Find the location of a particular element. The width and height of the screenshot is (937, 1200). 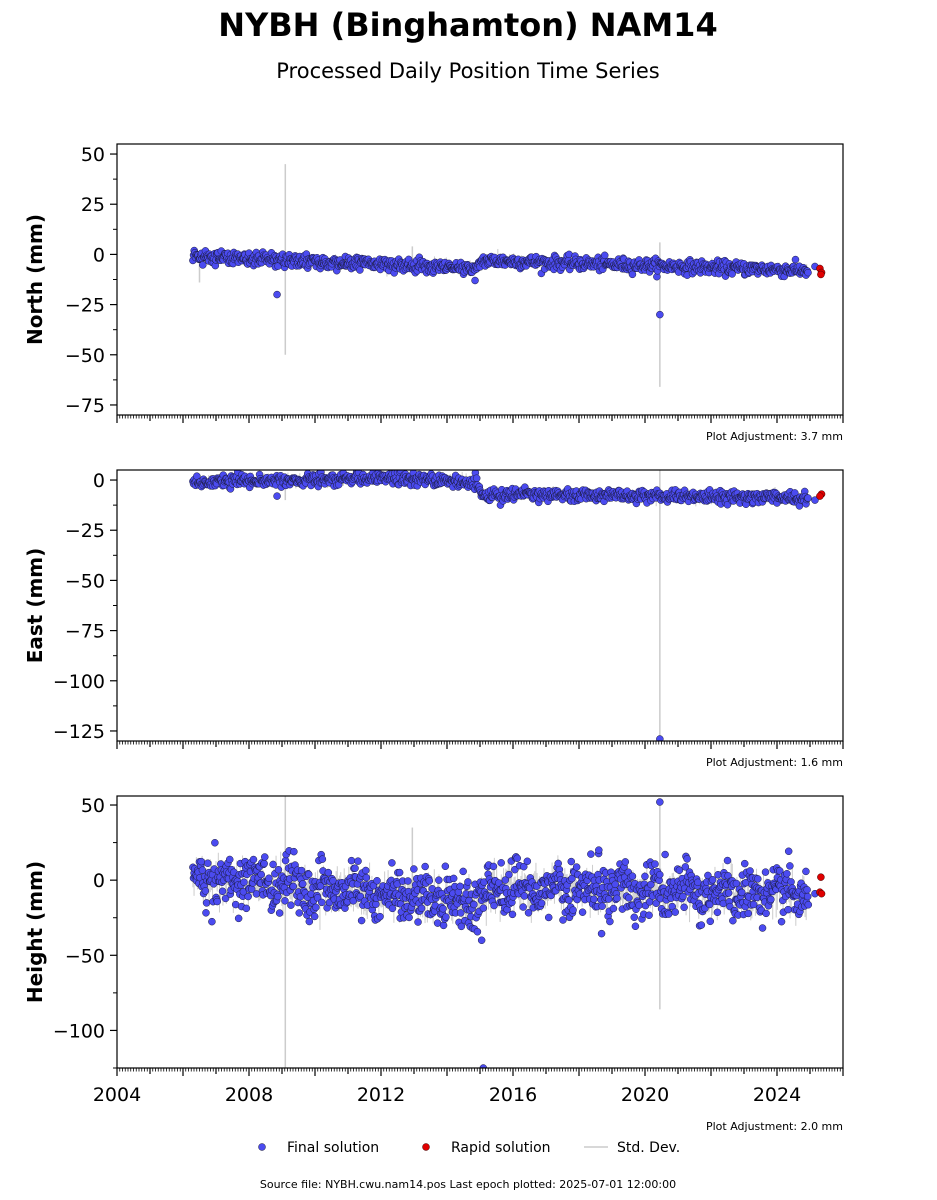

legend-label: Std. Dev. is located at coordinates (648, 1148).